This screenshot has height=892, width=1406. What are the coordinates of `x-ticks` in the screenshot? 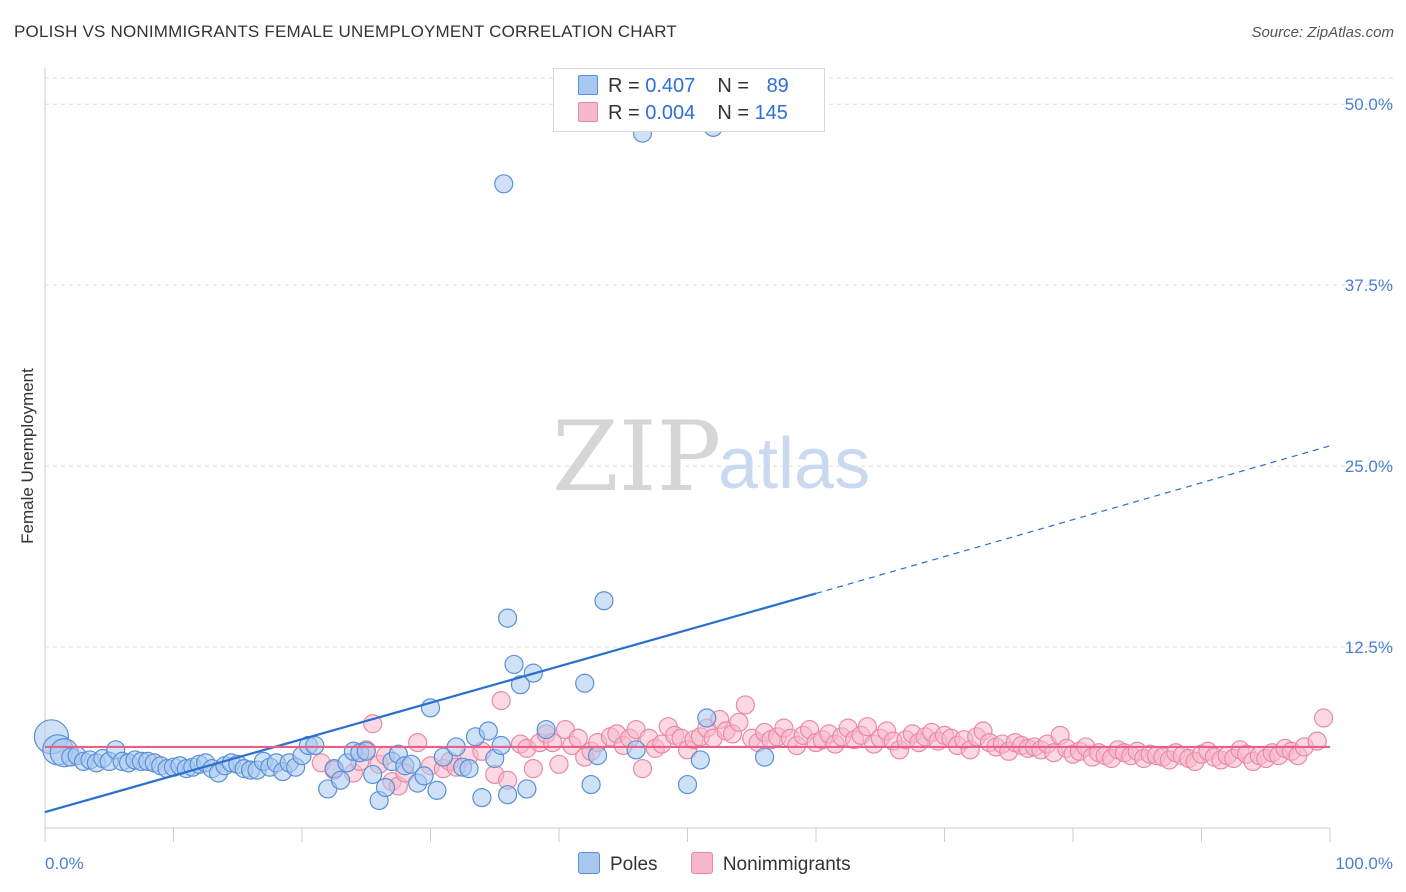 It's located at (687, 835).